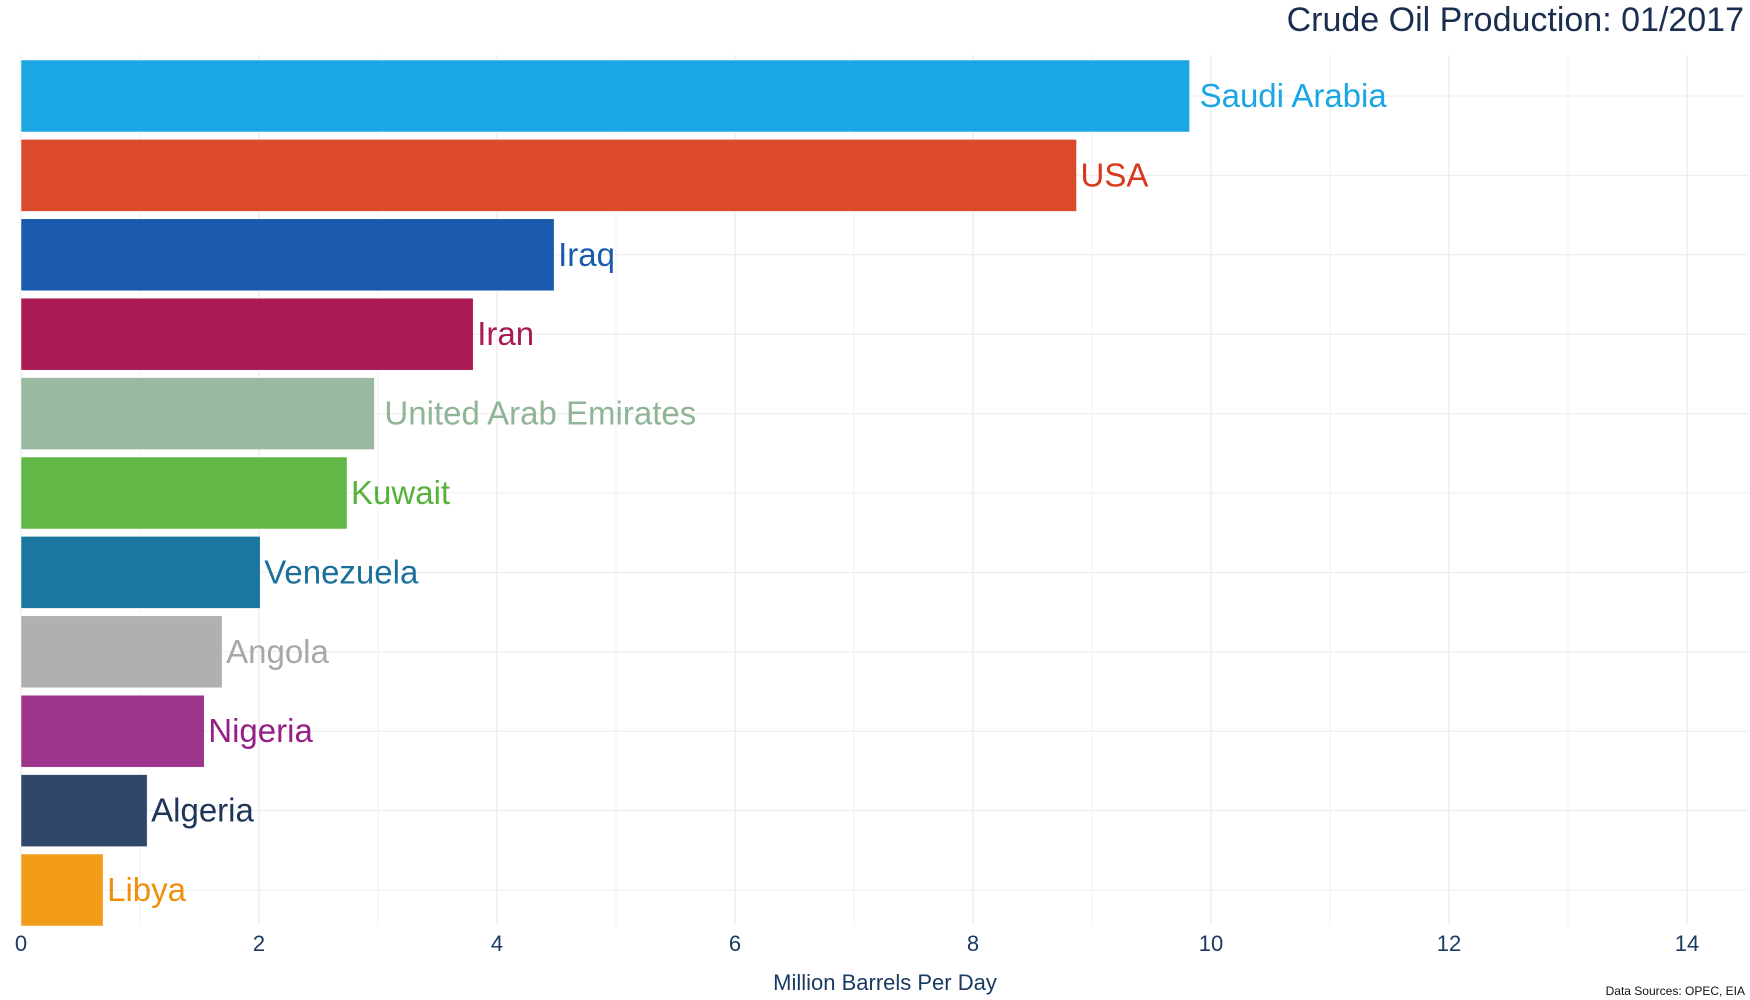 The width and height of the screenshot is (1750, 1000). What do you see at coordinates (202, 810) in the screenshot?
I see `bar-label: Algeria` at bounding box center [202, 810].